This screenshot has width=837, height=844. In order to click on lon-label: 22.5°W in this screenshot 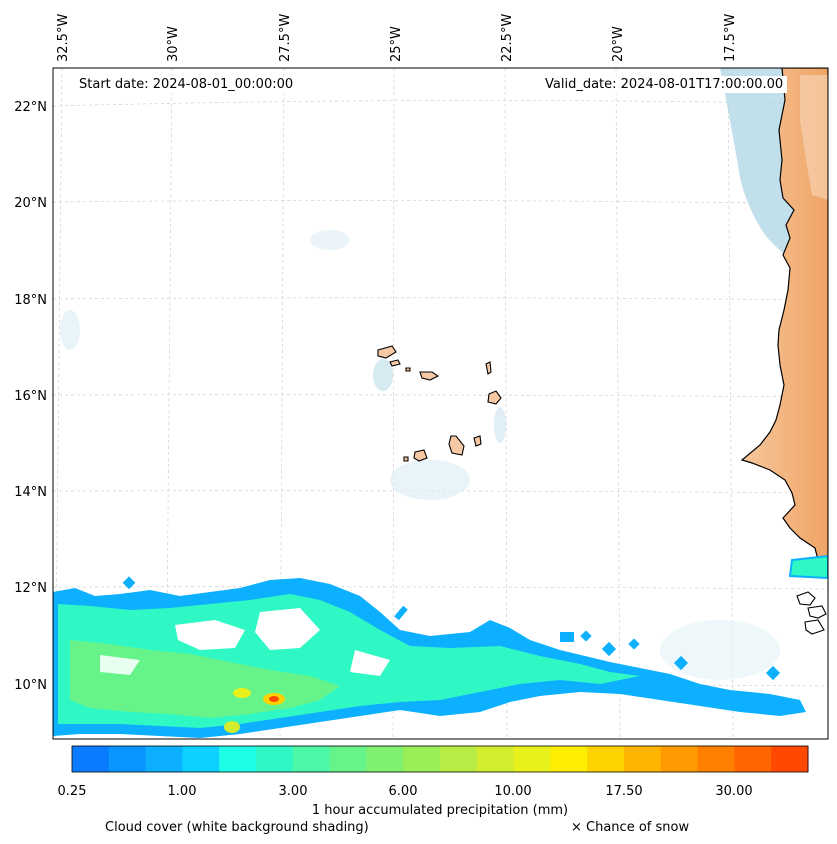, I will do `click(507, 38)`.